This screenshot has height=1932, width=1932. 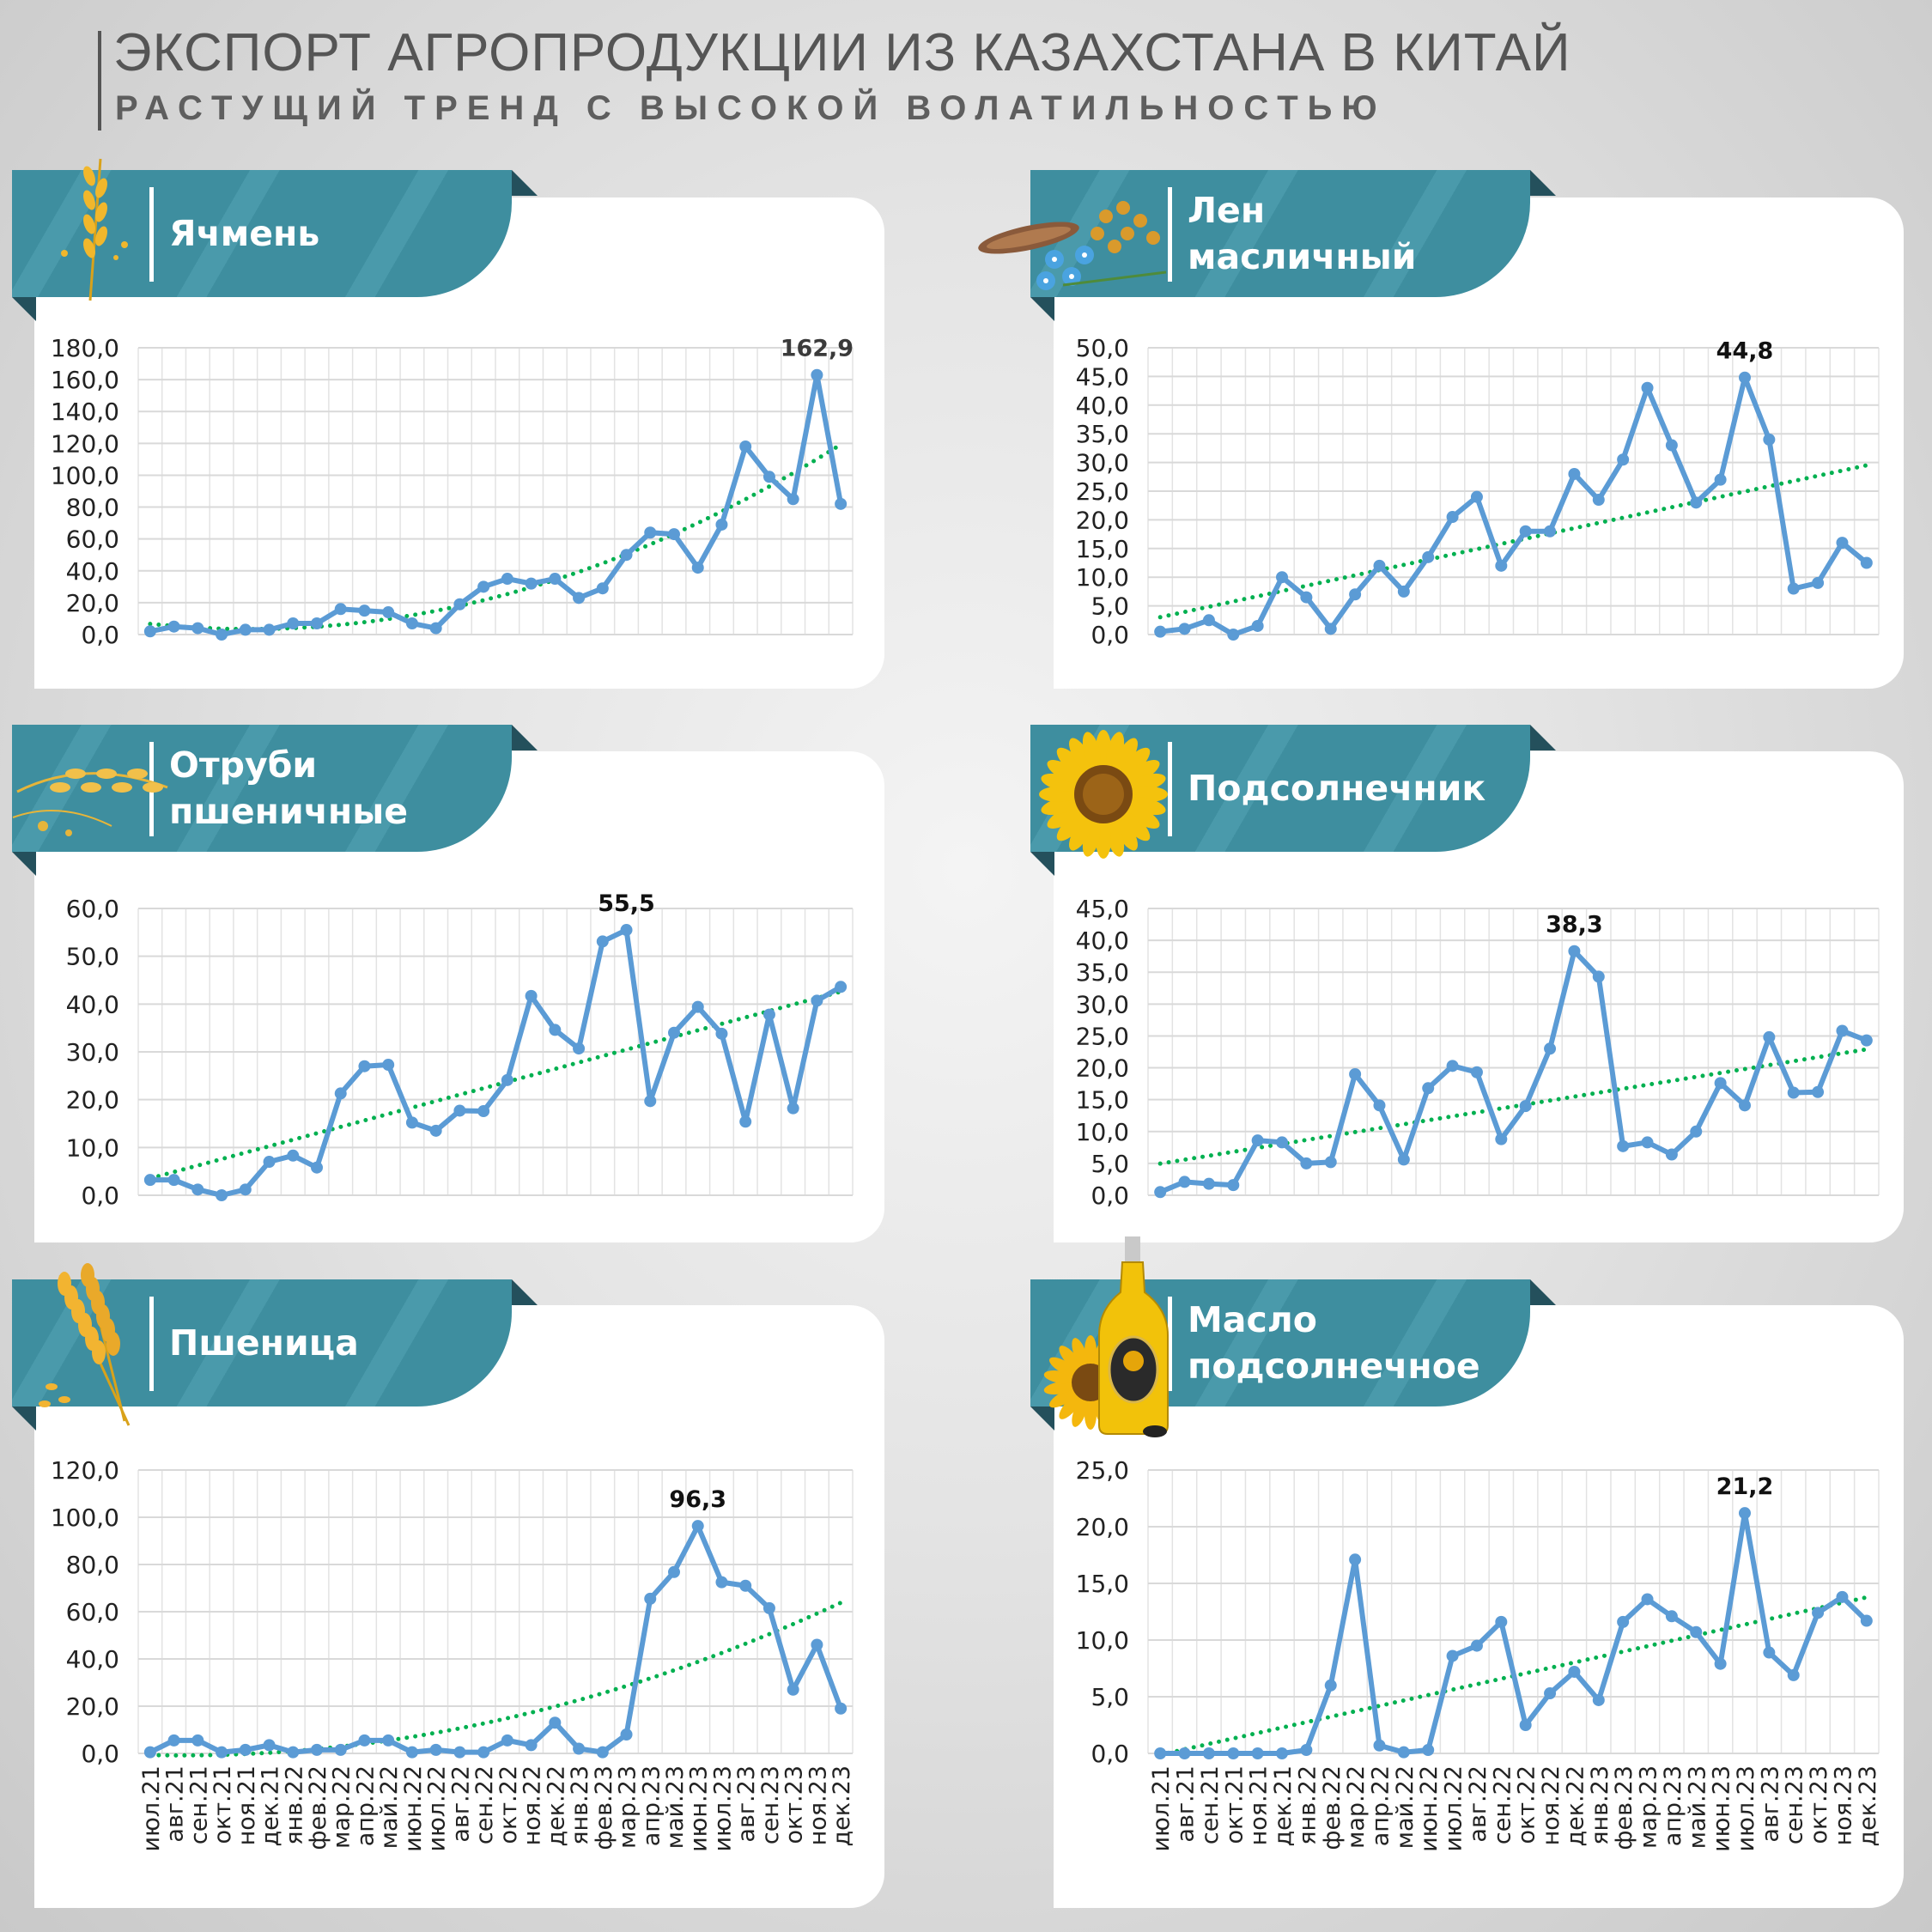 What do you see at coordinates (1337, 788) in the screenshot?
I see `card-title: Подсолнечник` at bounding box center [1337, 788].